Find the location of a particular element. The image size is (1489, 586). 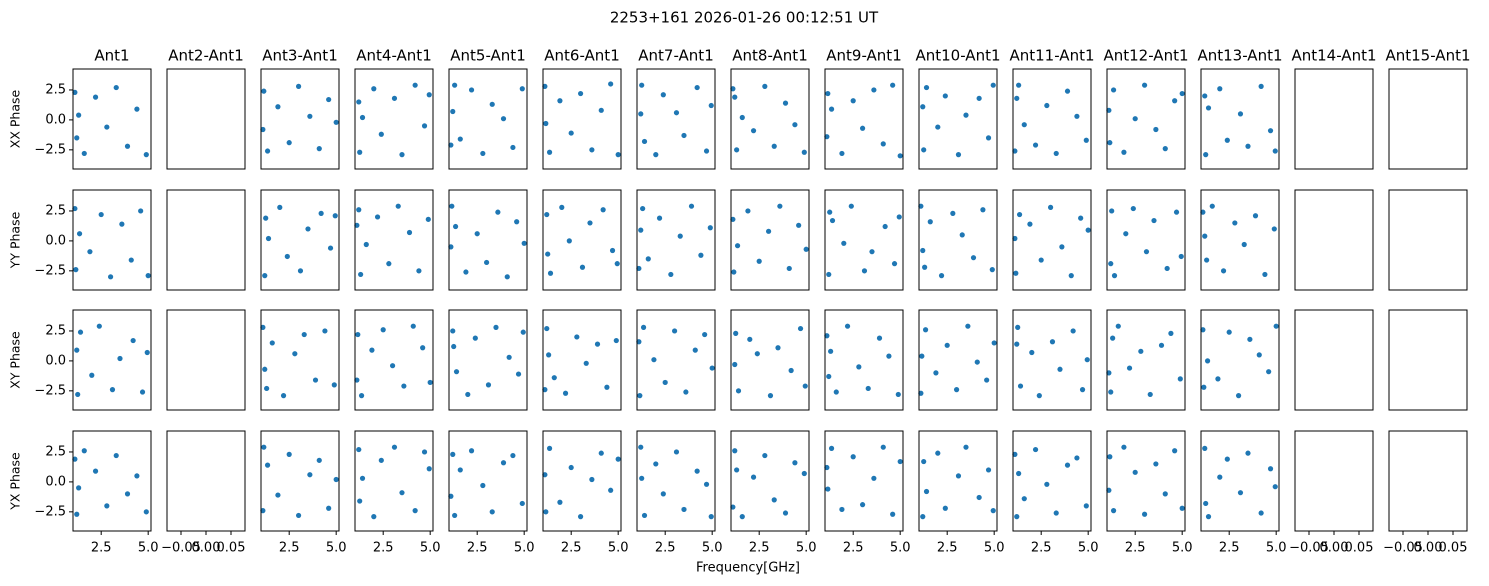

figure-title: 2253+161 2026-01-26 00:12:51 UT is located at coordinates (744, 18).